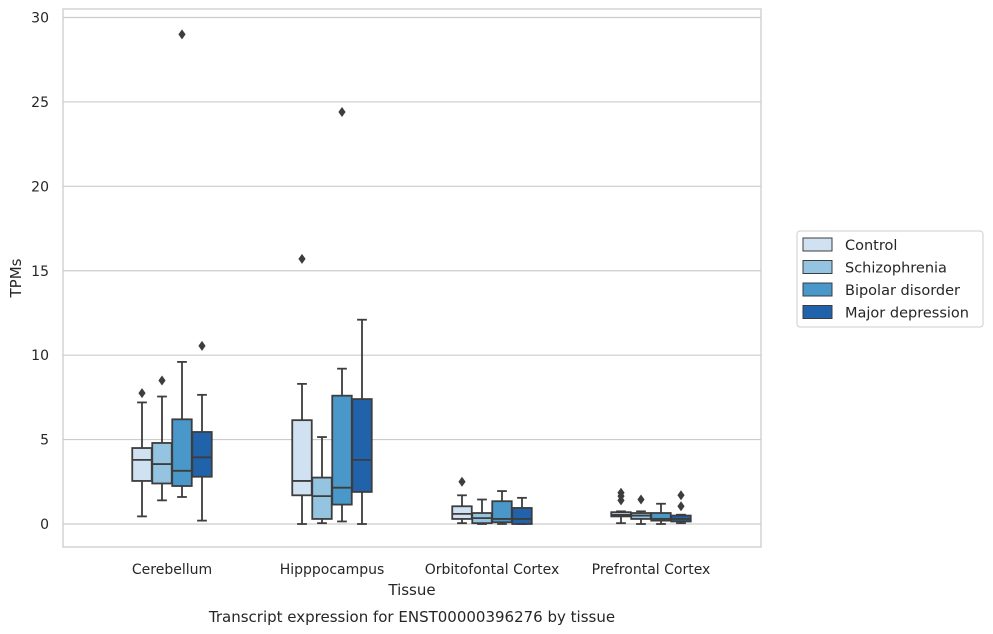  Describe the element at coordinates (172, 570) in the screenshot. I see `x-tick-label: Cerebellum` at that location.